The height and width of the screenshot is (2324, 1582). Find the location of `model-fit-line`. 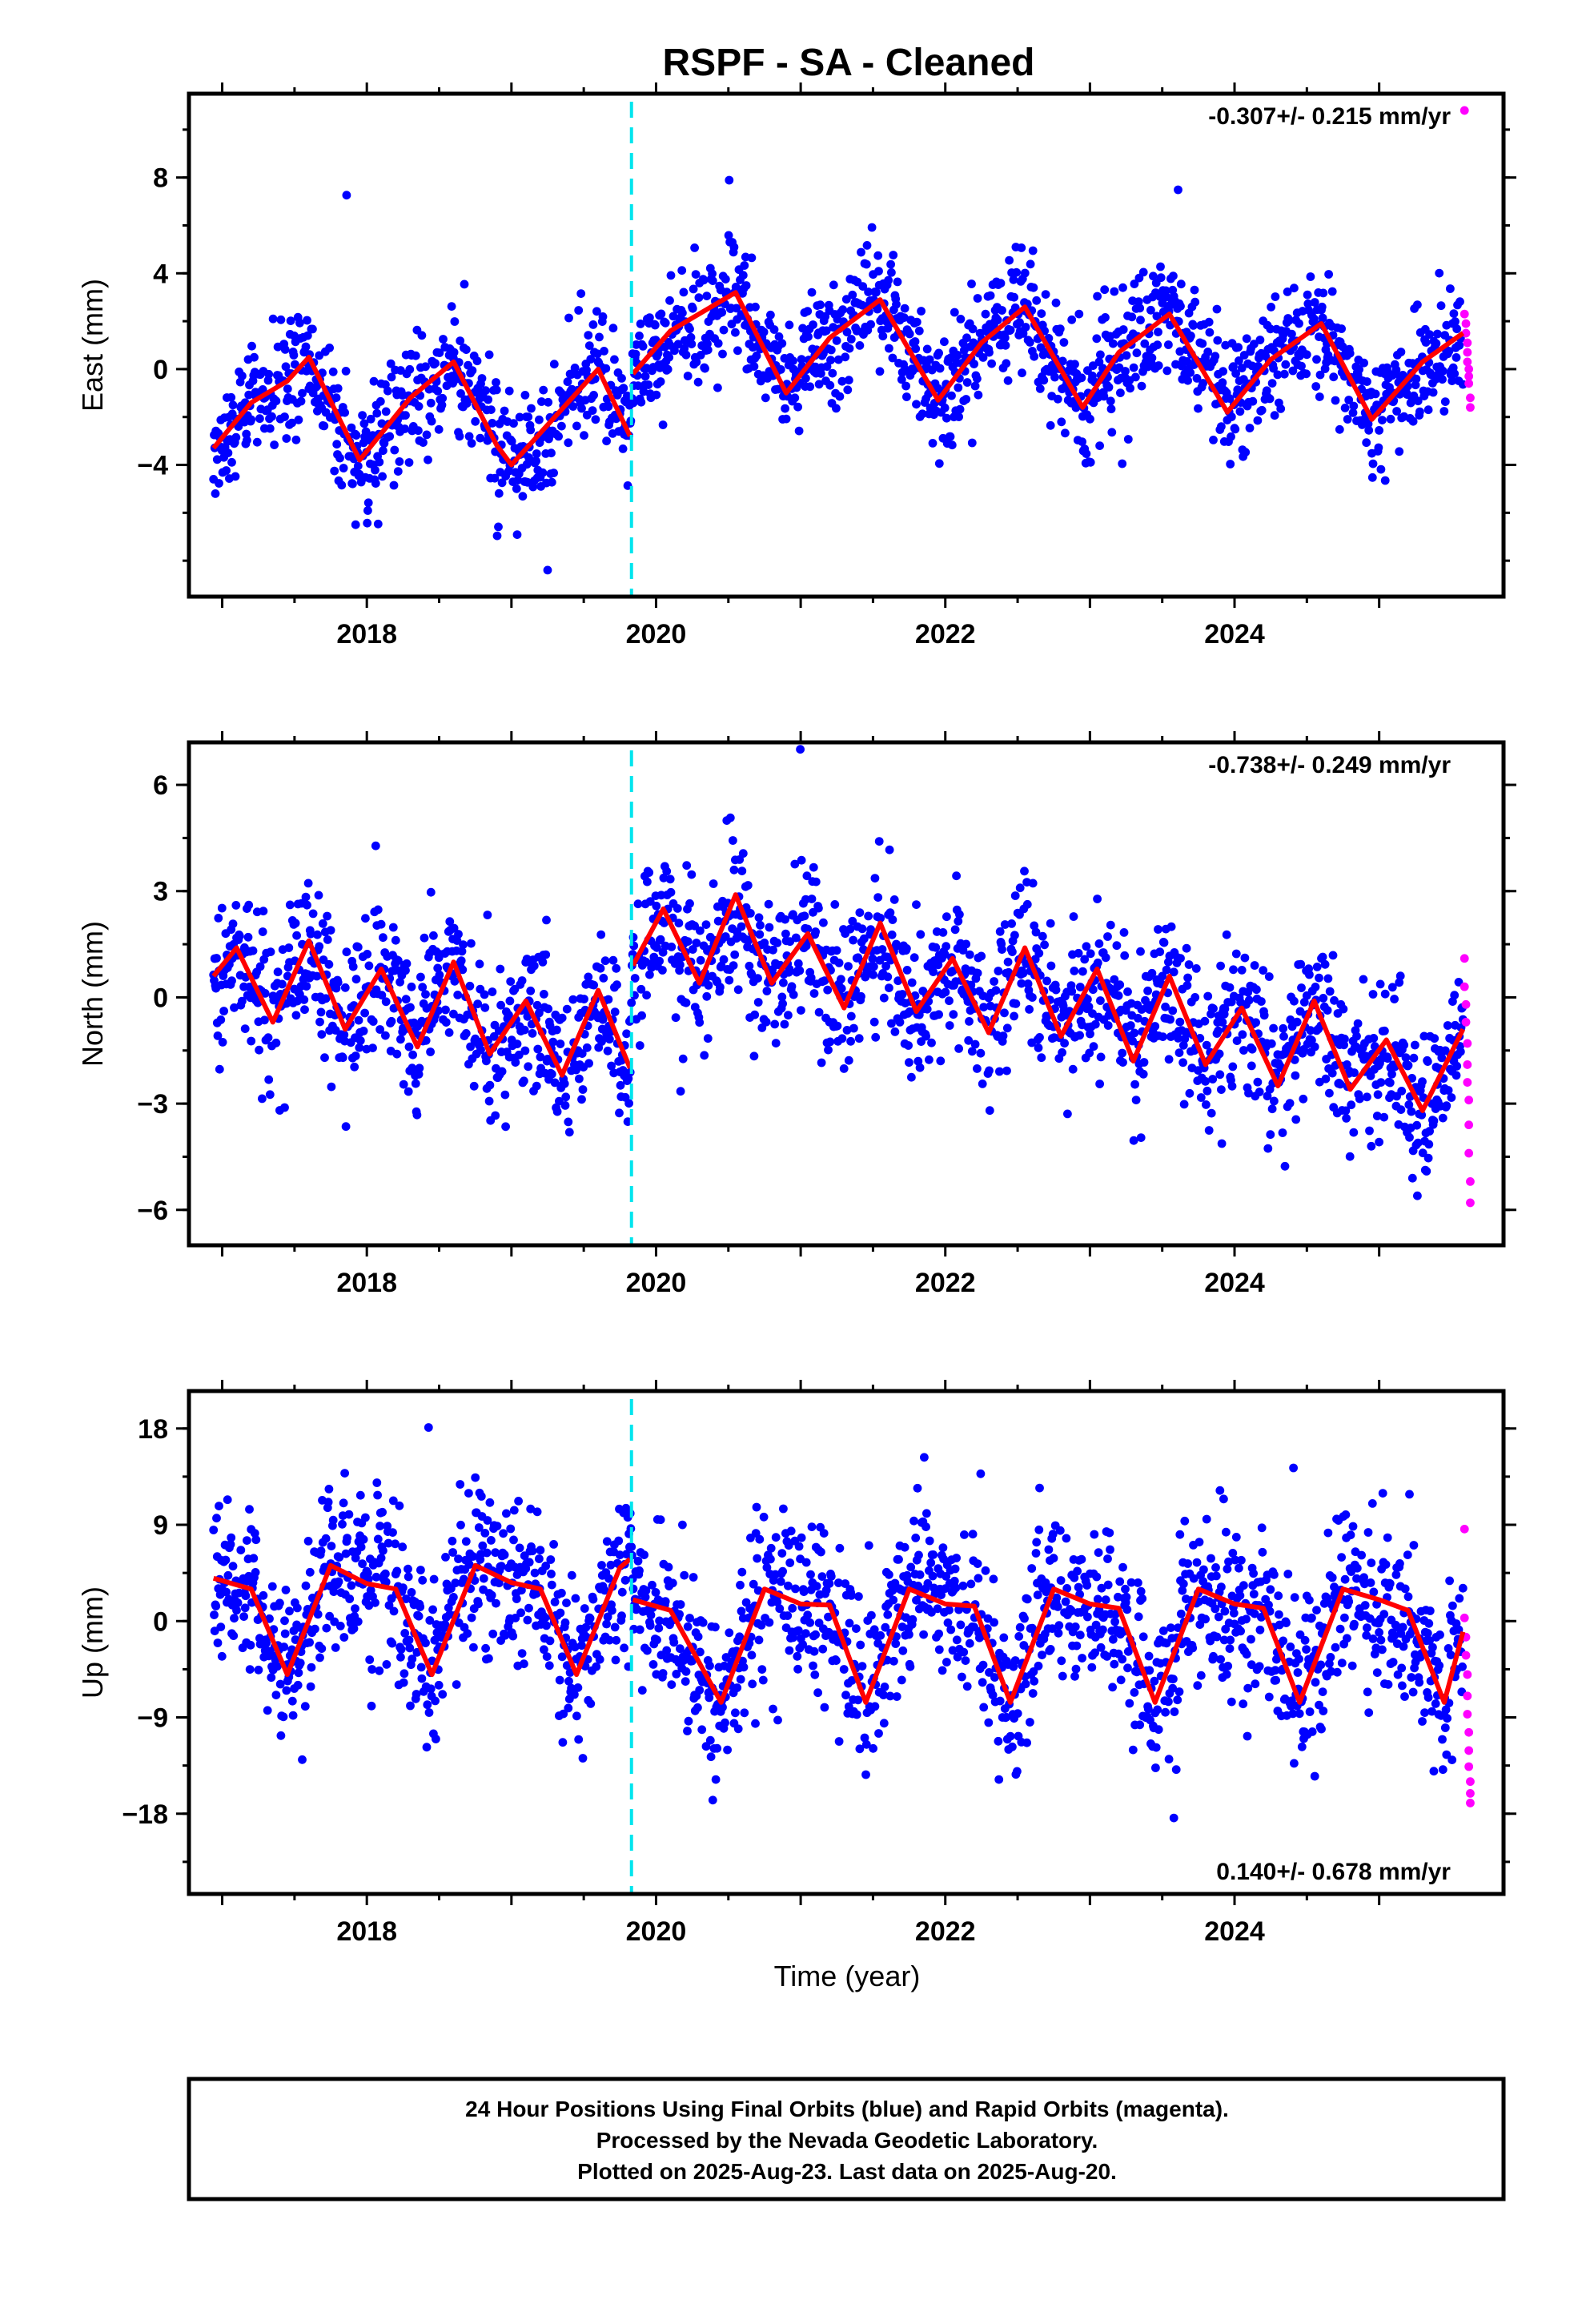

model-fit-line is located at coordinates (1048, 356).